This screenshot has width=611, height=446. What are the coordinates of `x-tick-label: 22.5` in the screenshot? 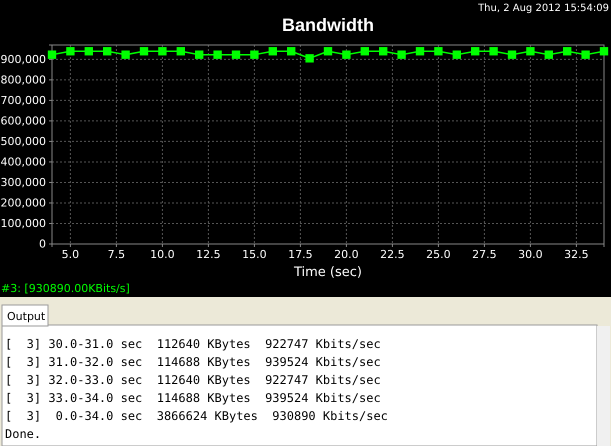 It's located at (392, 254).